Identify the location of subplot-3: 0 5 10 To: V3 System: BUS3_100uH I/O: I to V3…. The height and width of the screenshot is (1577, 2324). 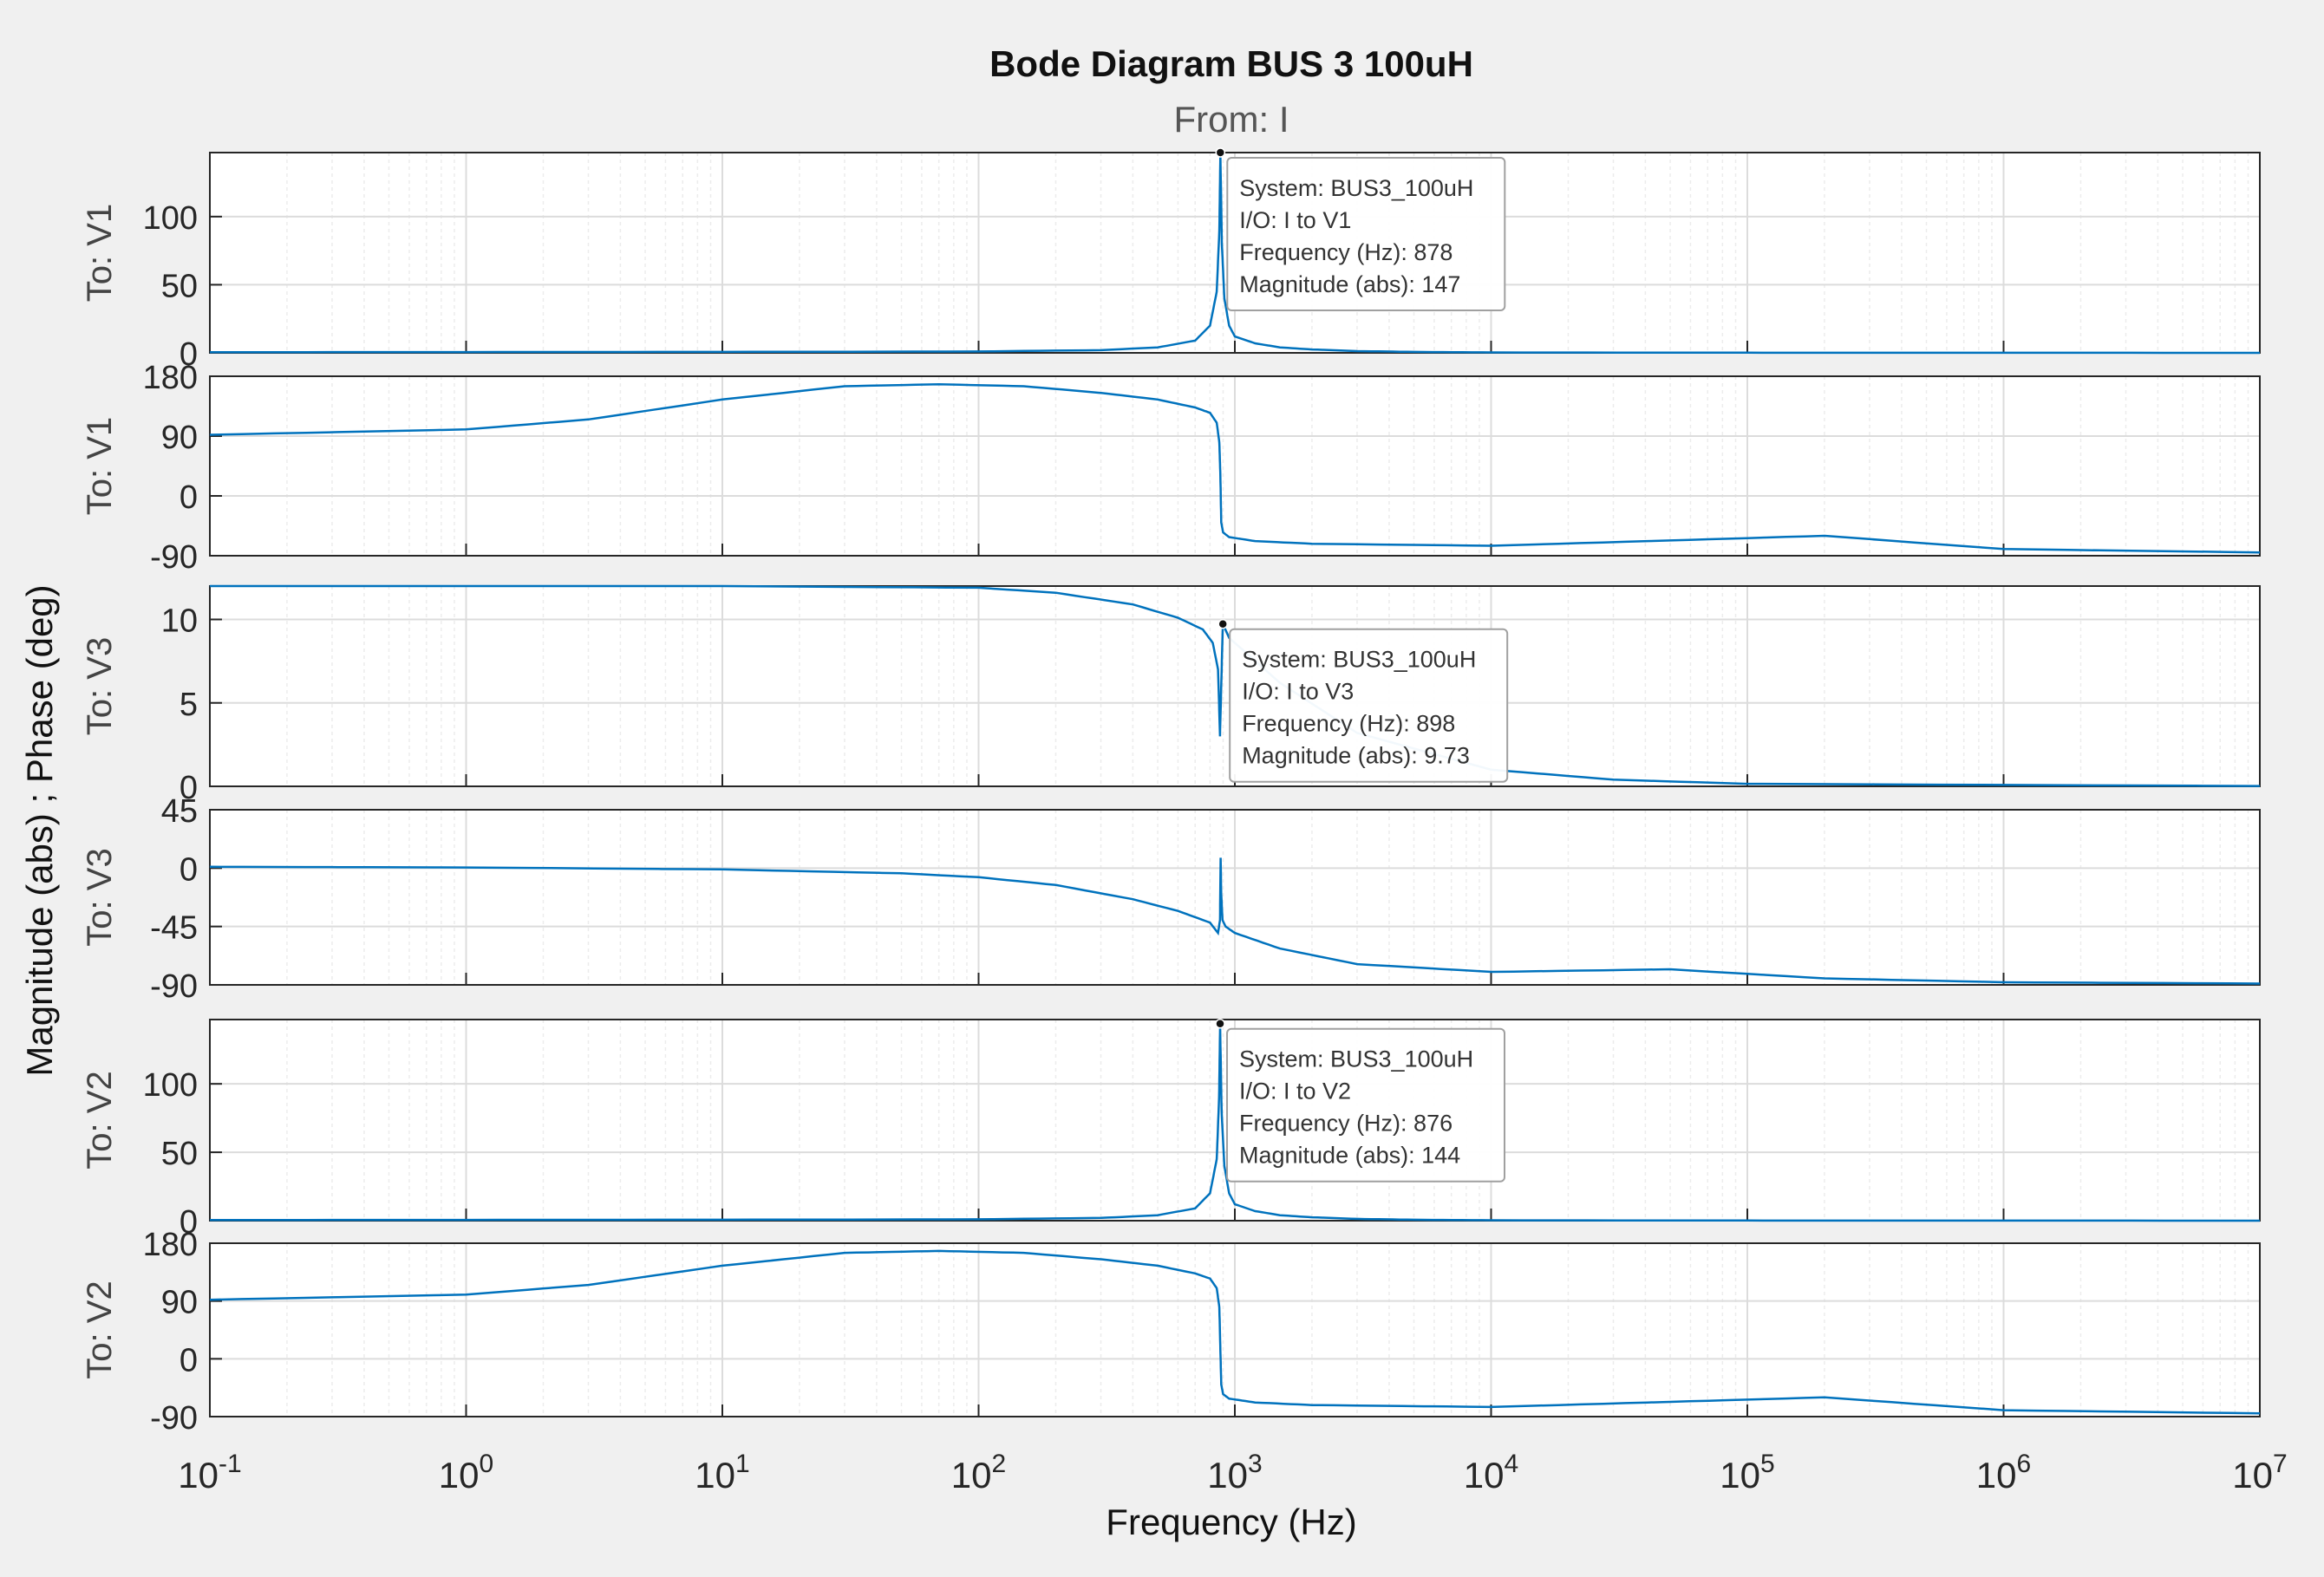
(1171, 695).